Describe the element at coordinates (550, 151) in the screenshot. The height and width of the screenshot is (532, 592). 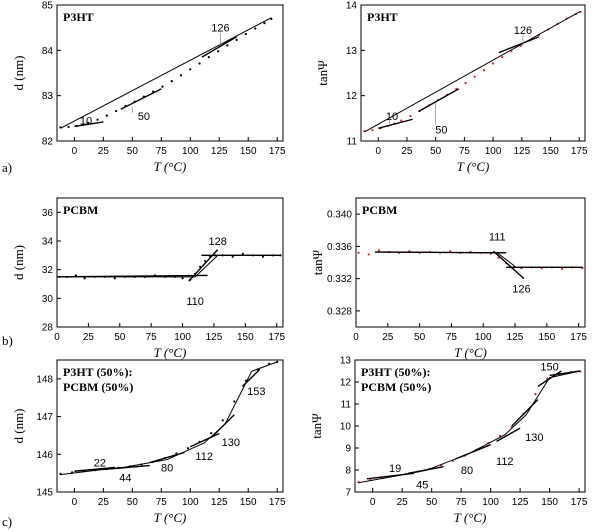
I see `x-tick-label: 150` at that location.